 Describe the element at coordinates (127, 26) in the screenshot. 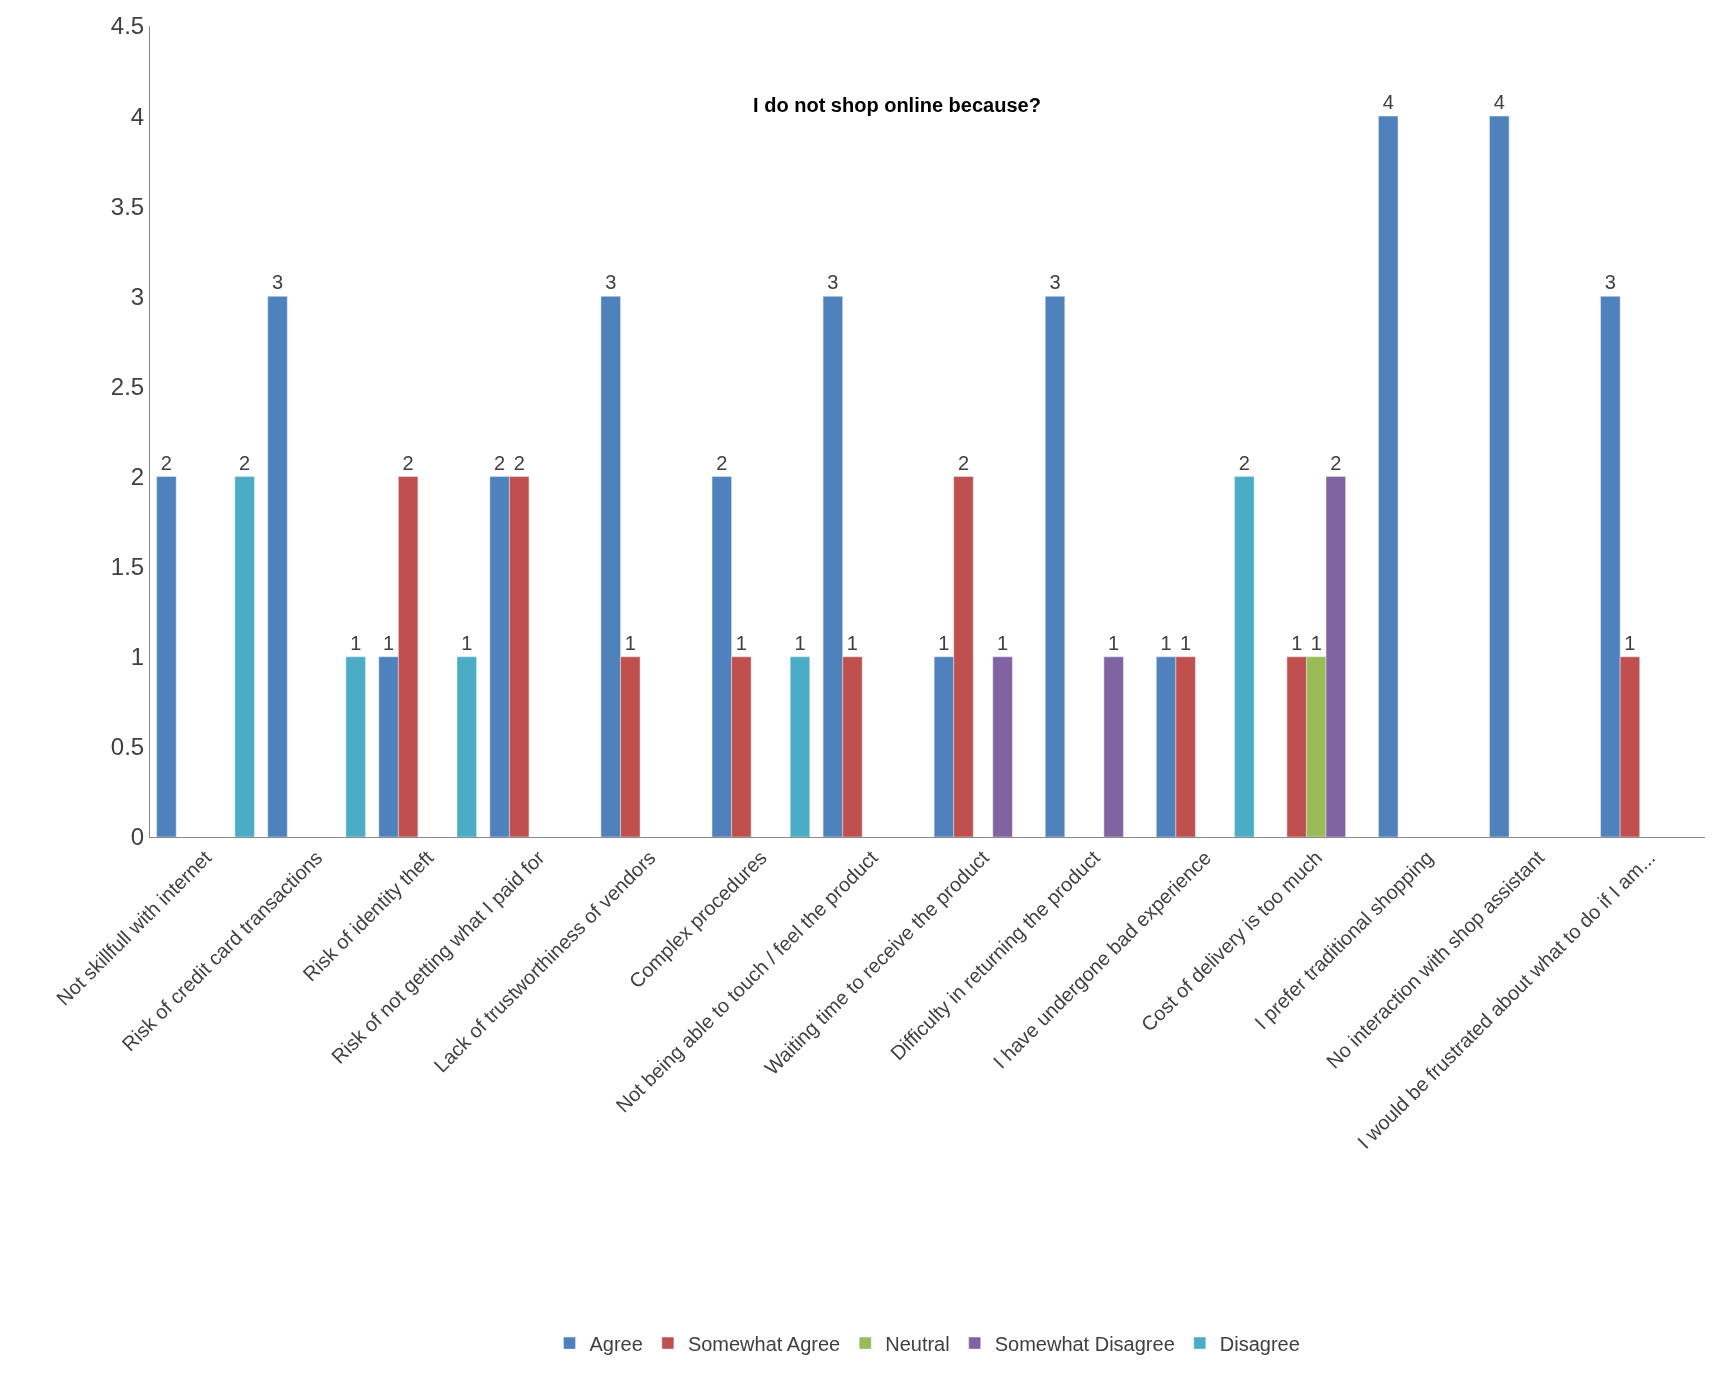

I see `y-tick-label: 4.5` at that location.